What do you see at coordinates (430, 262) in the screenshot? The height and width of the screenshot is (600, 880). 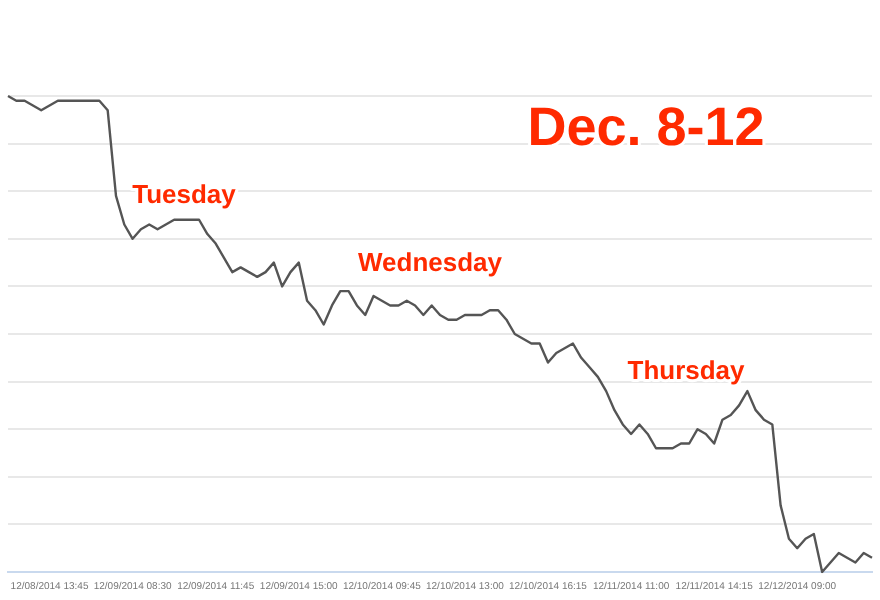 I see `annotation: Wednesday` at bounding box center [430, 262].